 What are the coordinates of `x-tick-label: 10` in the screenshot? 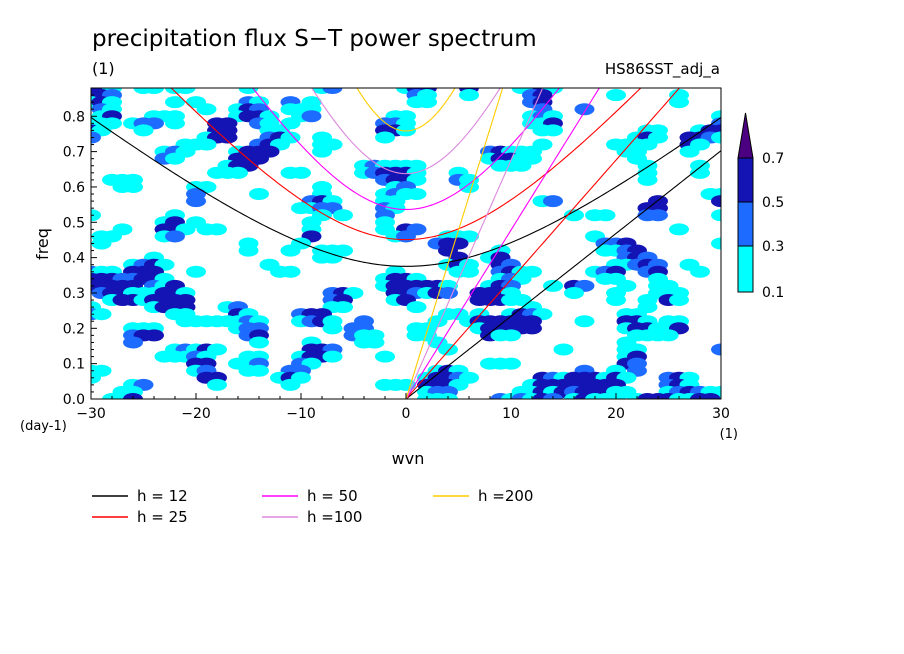 It's located at (511, 414).